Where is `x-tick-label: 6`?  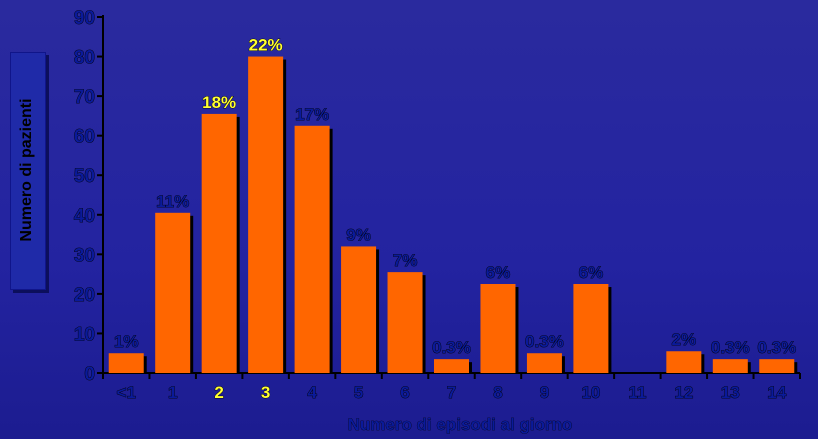
x-tick-label: 6 is located at coordinates (404, 392).